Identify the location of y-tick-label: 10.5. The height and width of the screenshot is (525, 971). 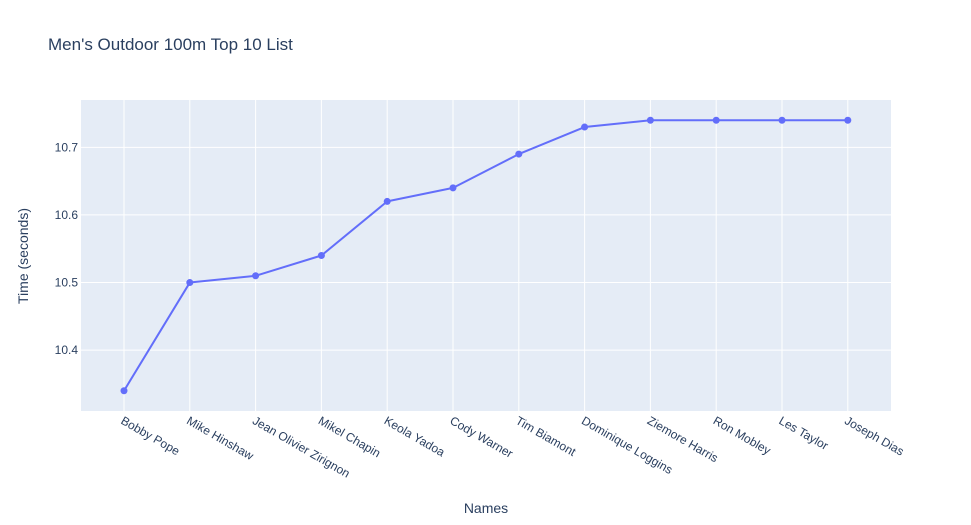
(67, 283).